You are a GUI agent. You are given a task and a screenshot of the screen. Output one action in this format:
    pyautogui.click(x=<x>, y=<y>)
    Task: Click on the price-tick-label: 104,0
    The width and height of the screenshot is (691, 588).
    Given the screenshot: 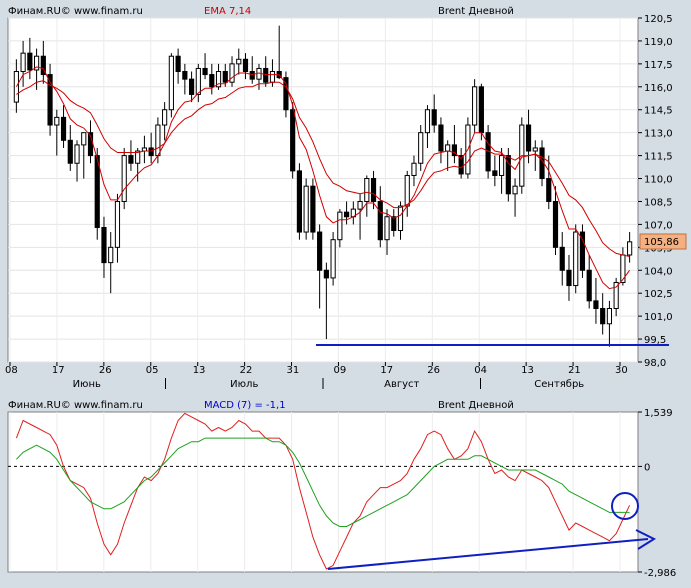 What is the action you would take?
    pyautogui.click(x=658, y=271)
    